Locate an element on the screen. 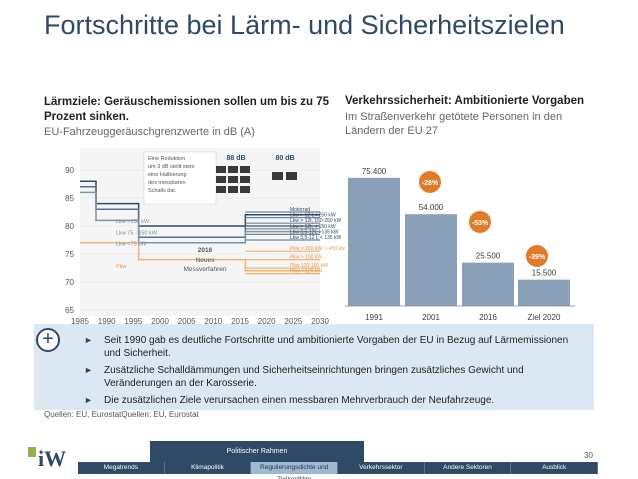  bar-category-label: 1991 is located at coordinates (374, 317).